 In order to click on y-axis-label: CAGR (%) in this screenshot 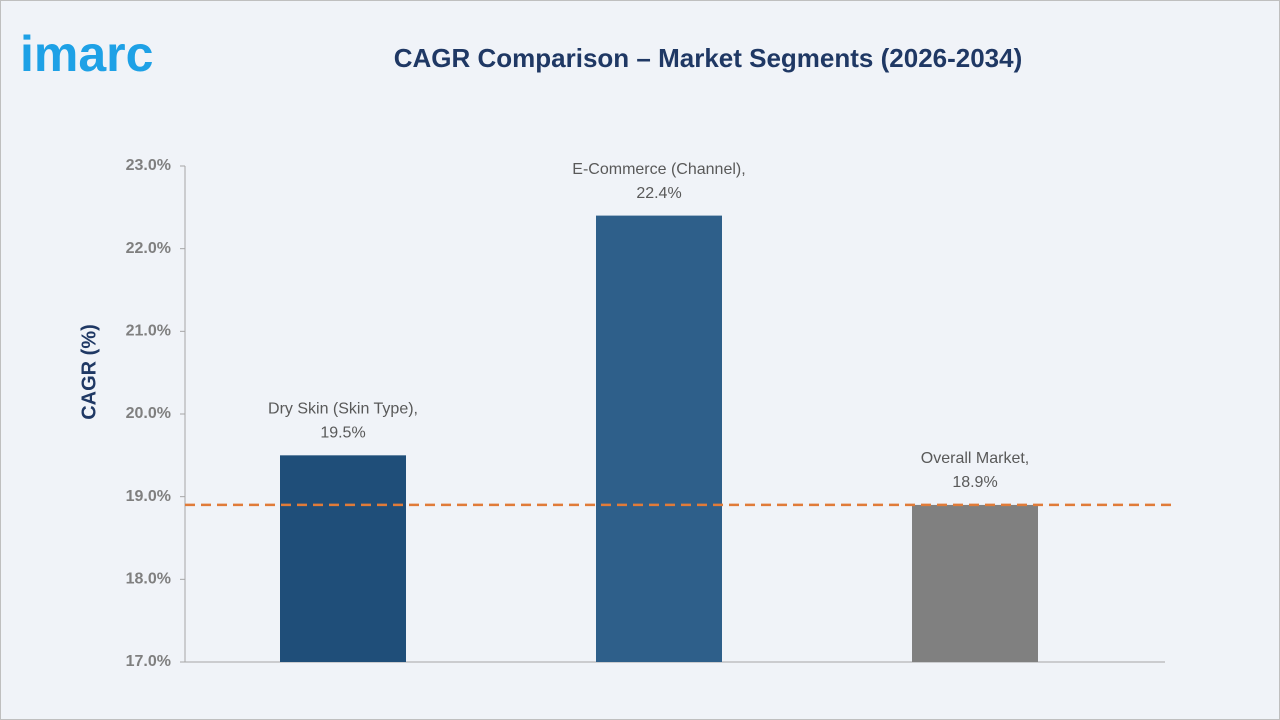, I will do `click(89, 372)`.